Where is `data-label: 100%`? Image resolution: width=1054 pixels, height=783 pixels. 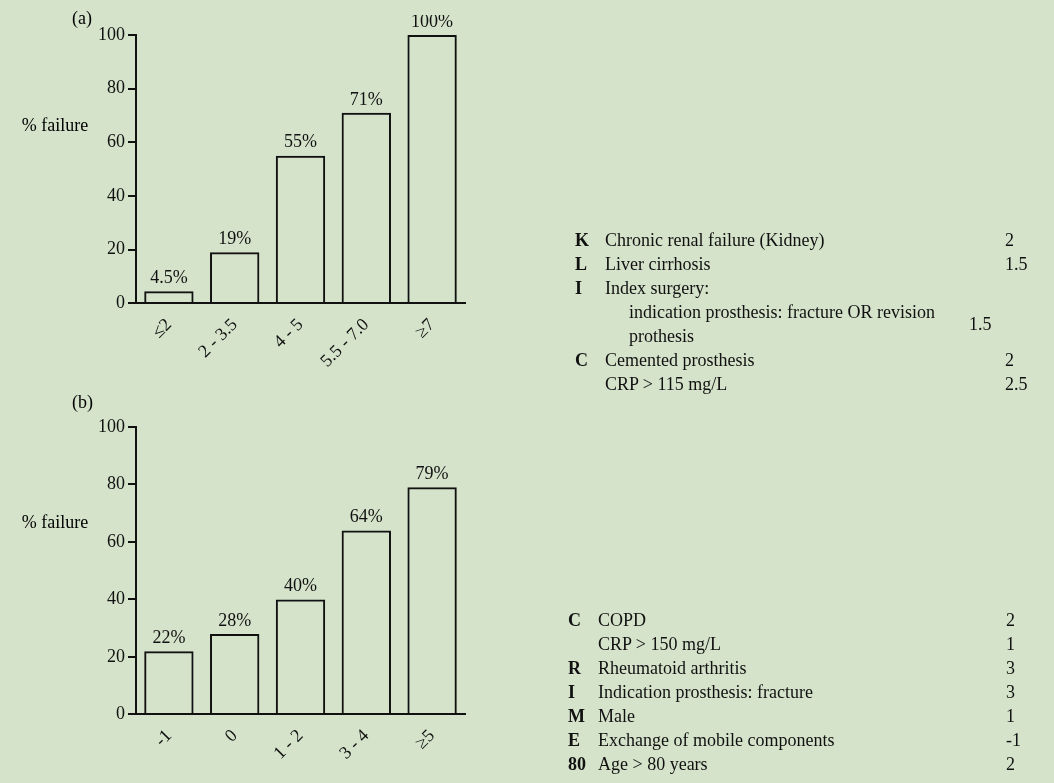
data-label: 100% is located at coordinates (432, 20).